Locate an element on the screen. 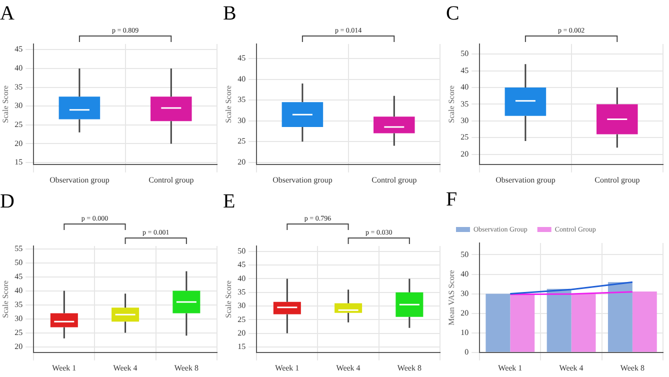  chart-title: B is located at coordinates (229, 13).